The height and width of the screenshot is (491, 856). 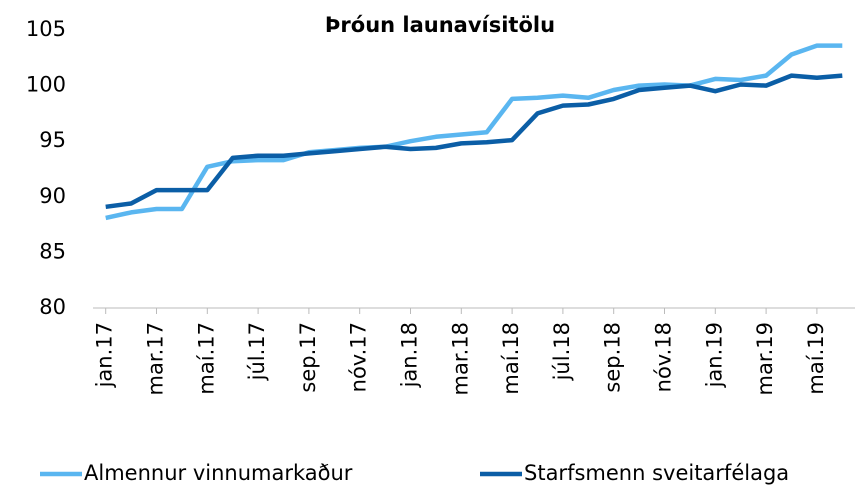 I want to click on x-tick-label: júl.17, so click(x=257, y=351).